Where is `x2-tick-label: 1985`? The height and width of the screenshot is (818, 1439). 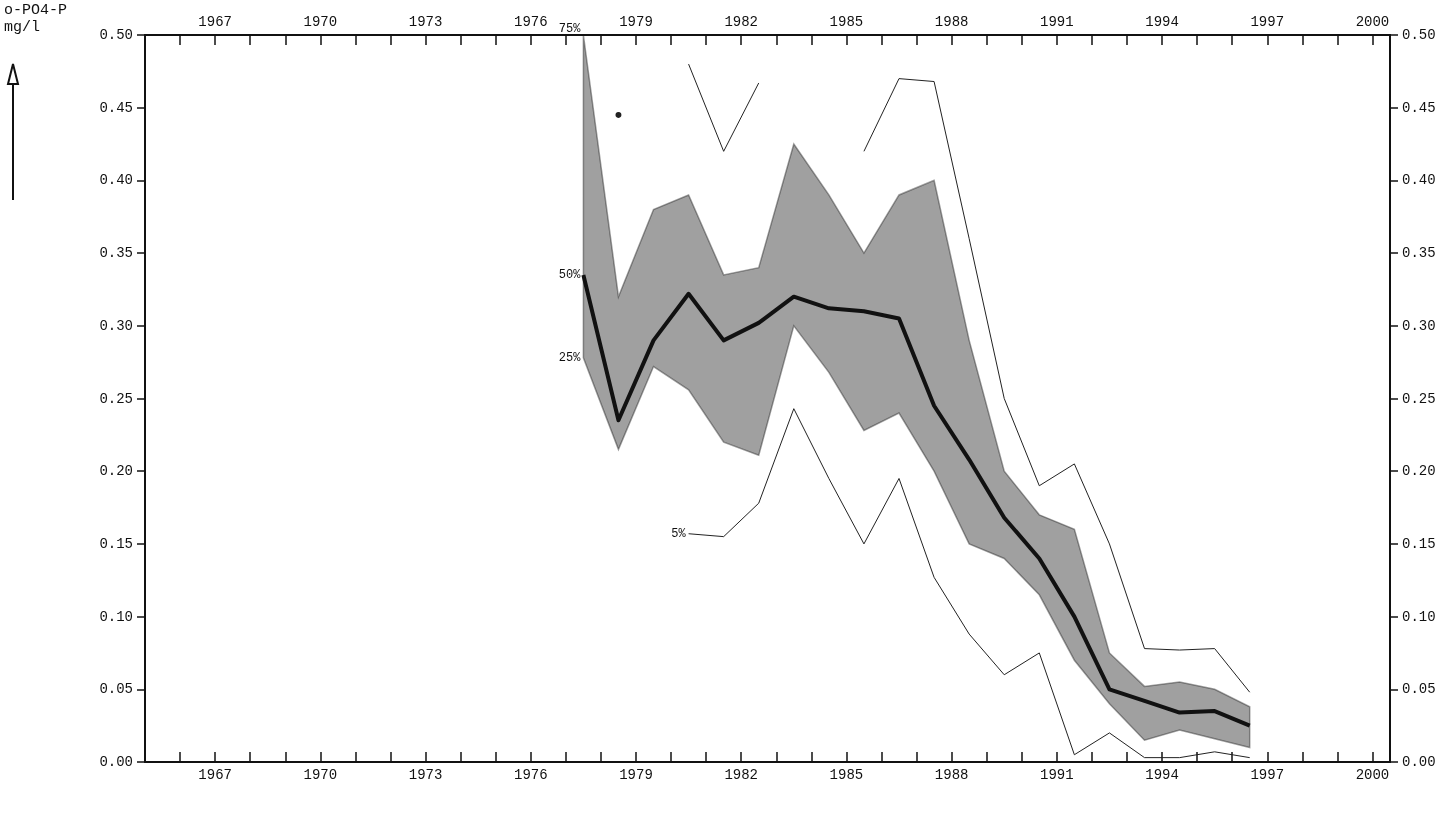 x2-tick-label: 1985 is located at coordinates (846, 22).